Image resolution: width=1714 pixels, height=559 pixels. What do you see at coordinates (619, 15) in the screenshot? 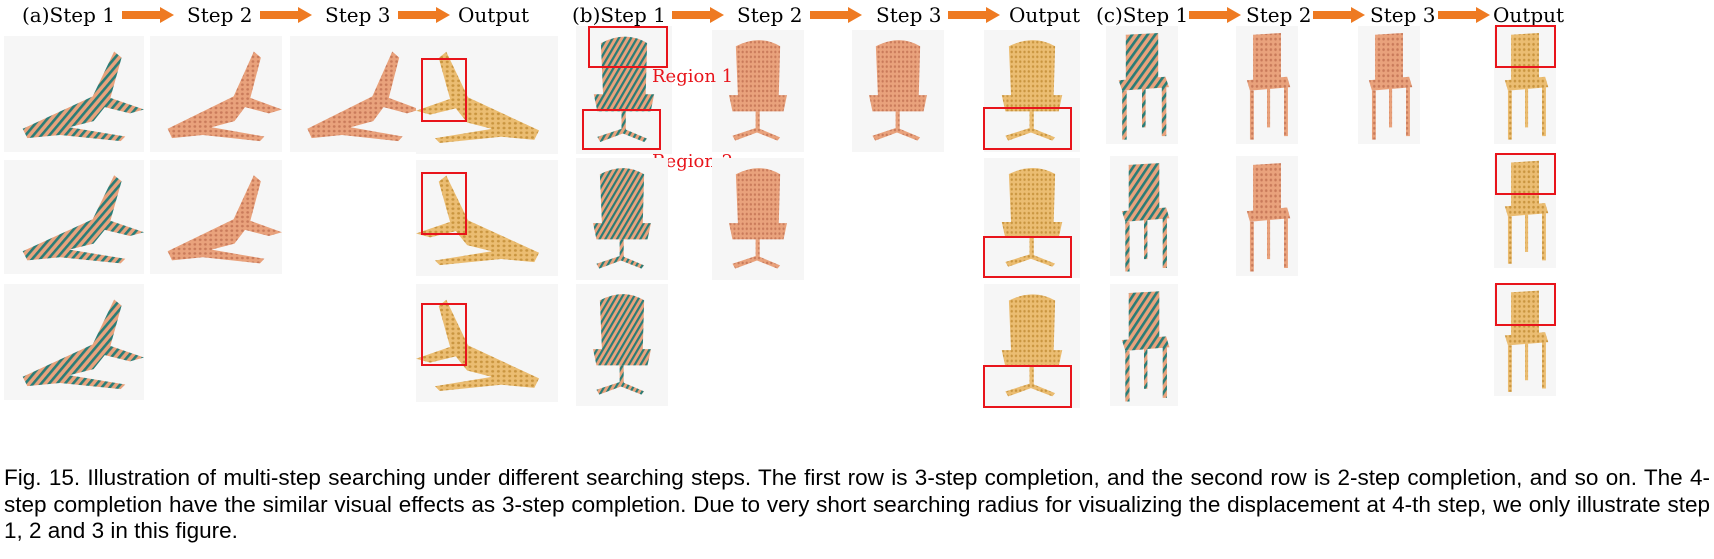
I see `panel-b-step1-label: (b)Step 1` at bounding box center [619, 15].